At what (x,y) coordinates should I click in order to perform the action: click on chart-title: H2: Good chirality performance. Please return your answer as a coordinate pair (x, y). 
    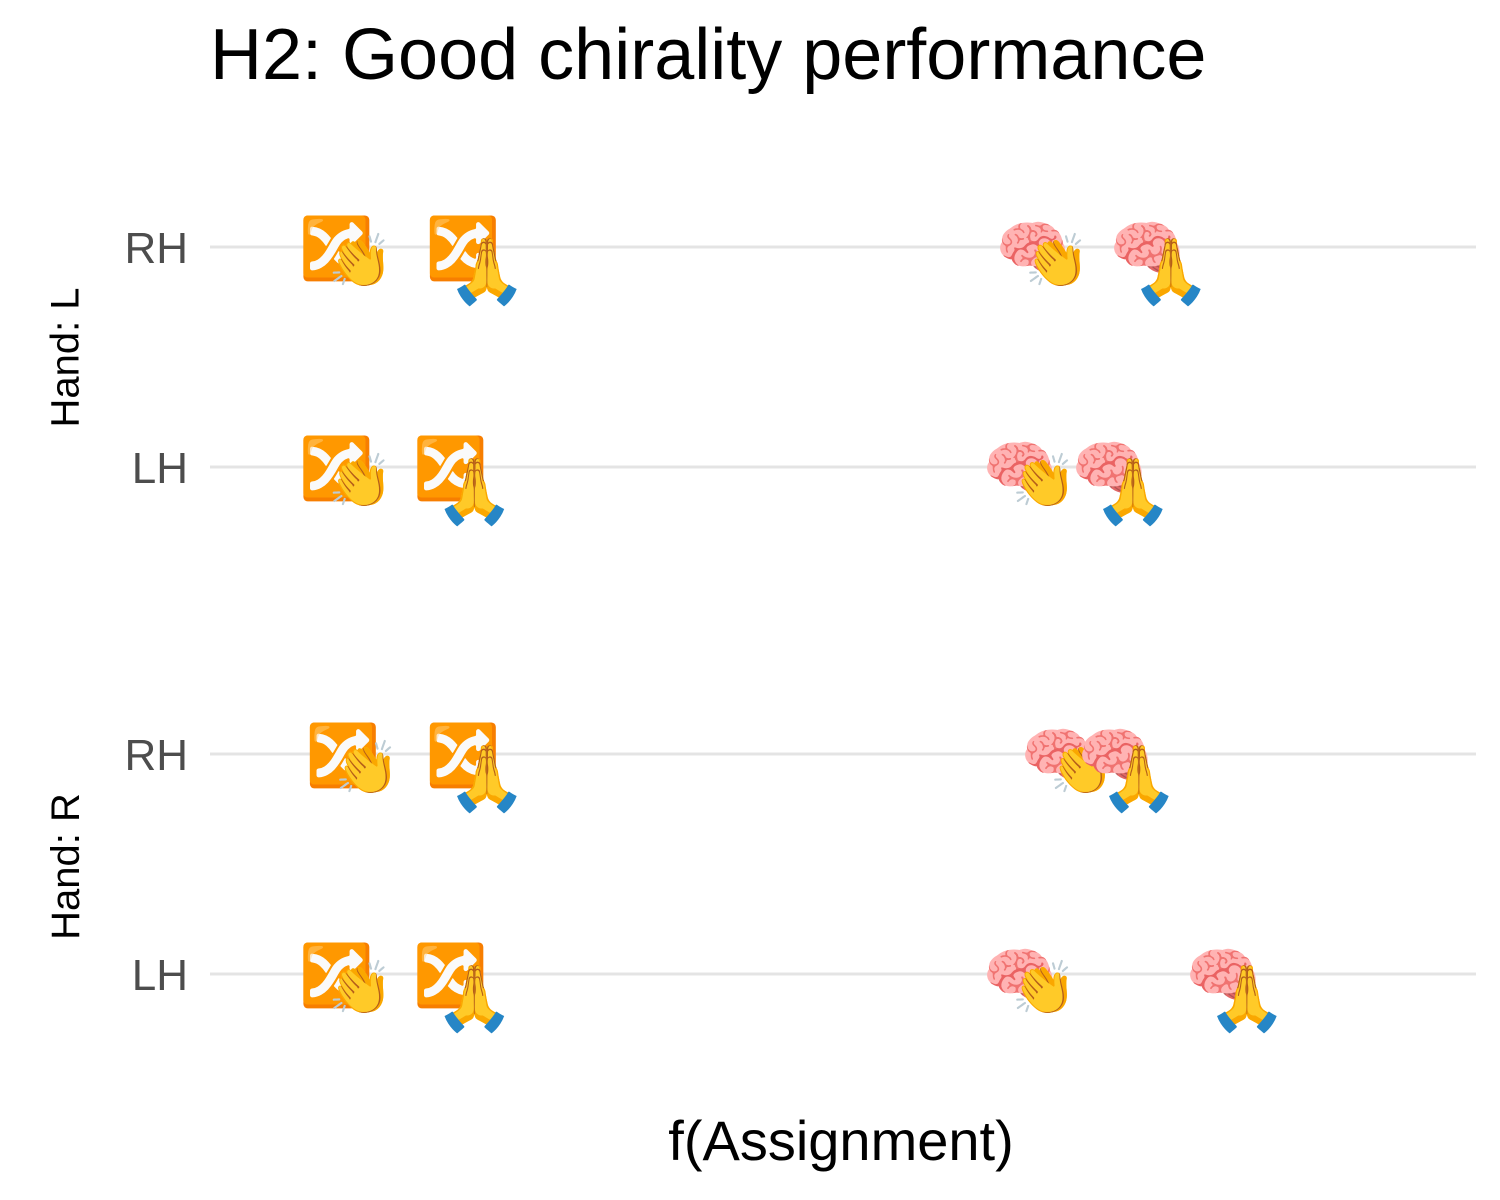
    Looking at the image, I should click on (708, 55).